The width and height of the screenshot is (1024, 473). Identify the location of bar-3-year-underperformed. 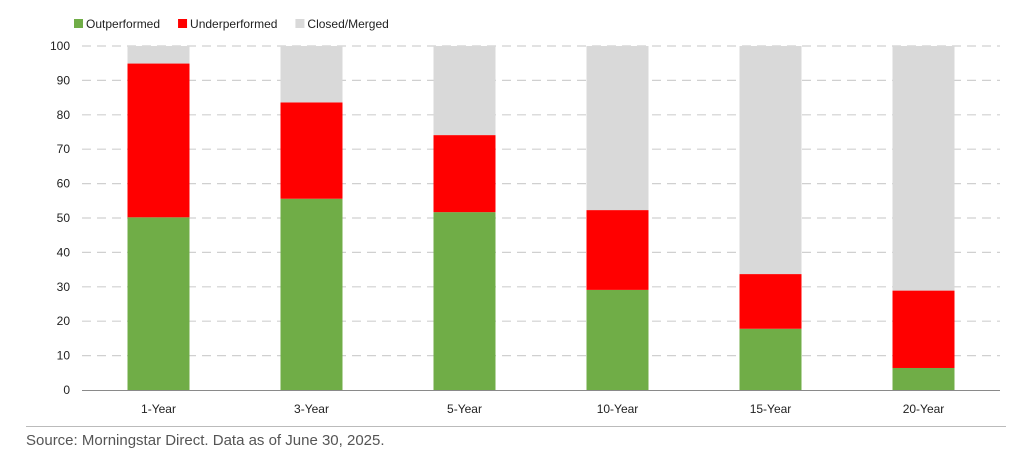
(311, 150).